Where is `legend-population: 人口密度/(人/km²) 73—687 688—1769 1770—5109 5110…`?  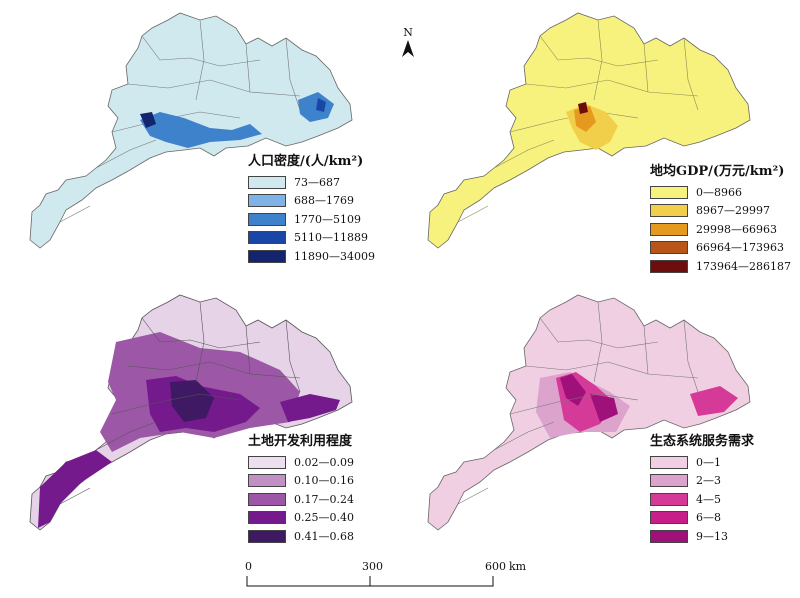
legend-population: 人口密度/(人/km²) 73—687 688—1769 1770—5109 5110… is located at coordinates (311, 208).